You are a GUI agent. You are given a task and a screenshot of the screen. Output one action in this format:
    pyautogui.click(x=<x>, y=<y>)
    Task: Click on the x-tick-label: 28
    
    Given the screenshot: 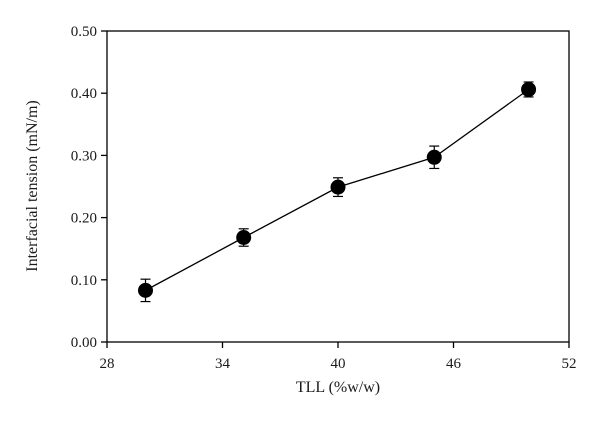 What is the action you would take?
    pyautogui.click(x=107, y=364)
    